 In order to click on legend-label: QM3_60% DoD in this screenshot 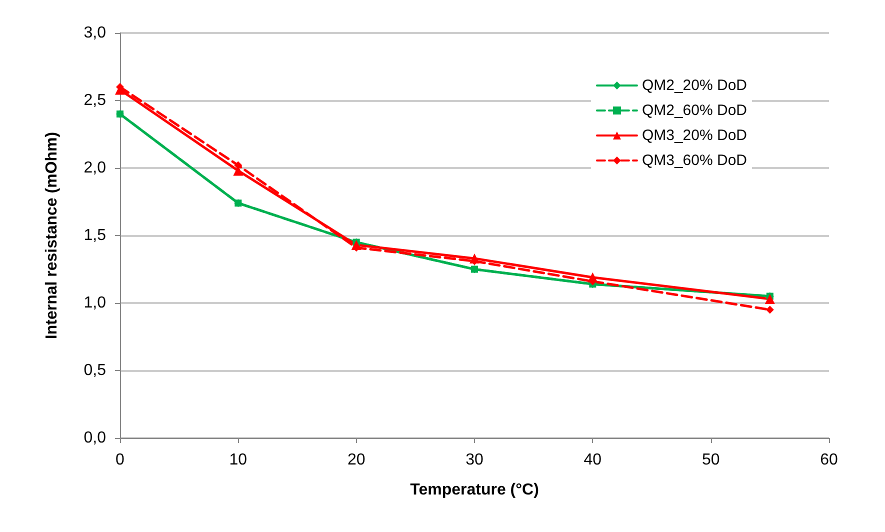, I will do `click(695, 160)`.